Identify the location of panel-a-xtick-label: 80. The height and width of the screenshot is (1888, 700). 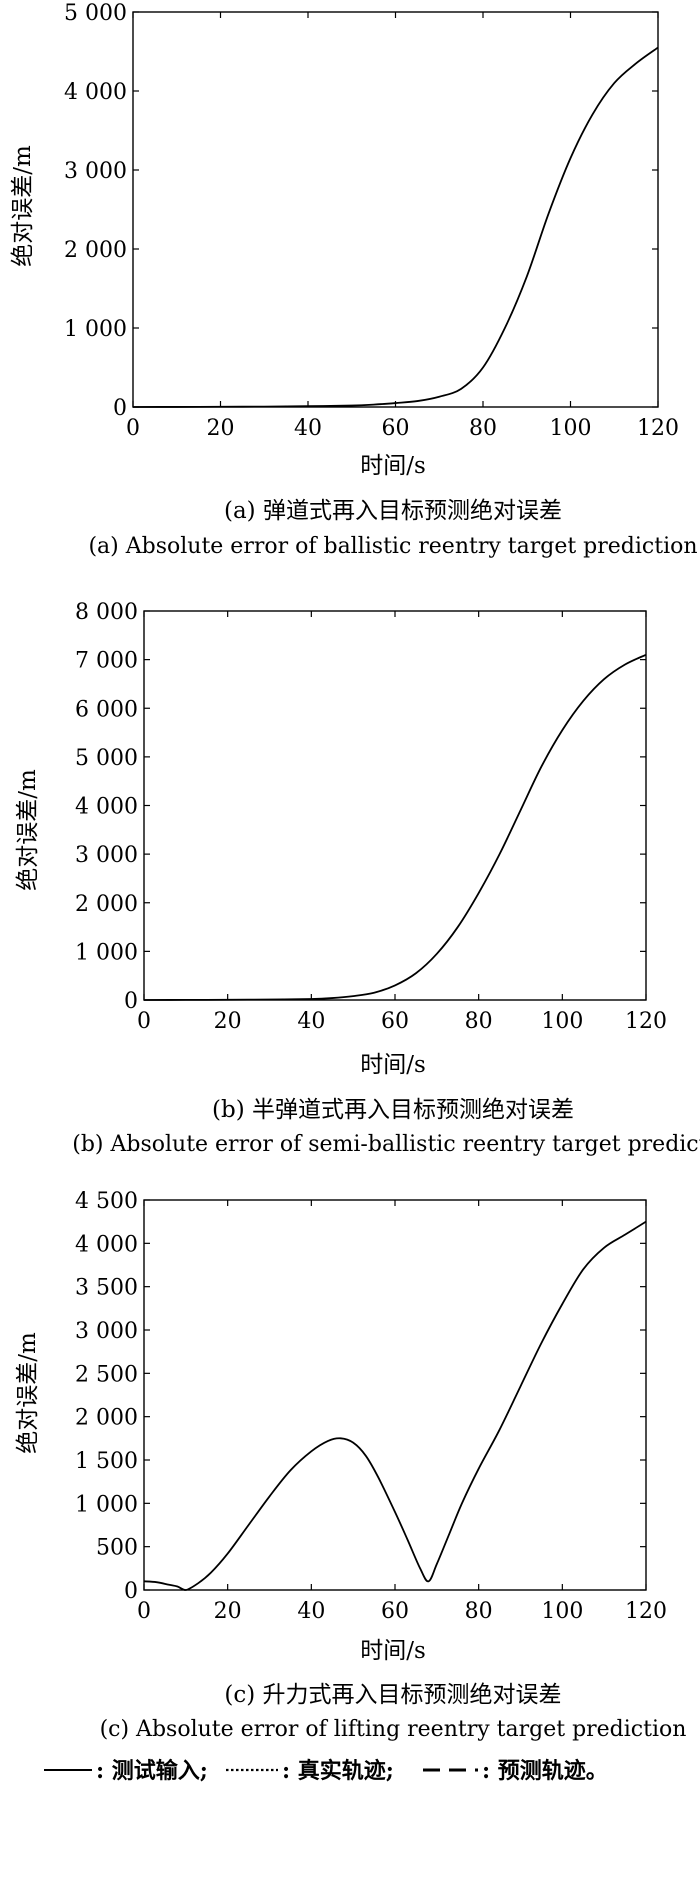
(483, 428).